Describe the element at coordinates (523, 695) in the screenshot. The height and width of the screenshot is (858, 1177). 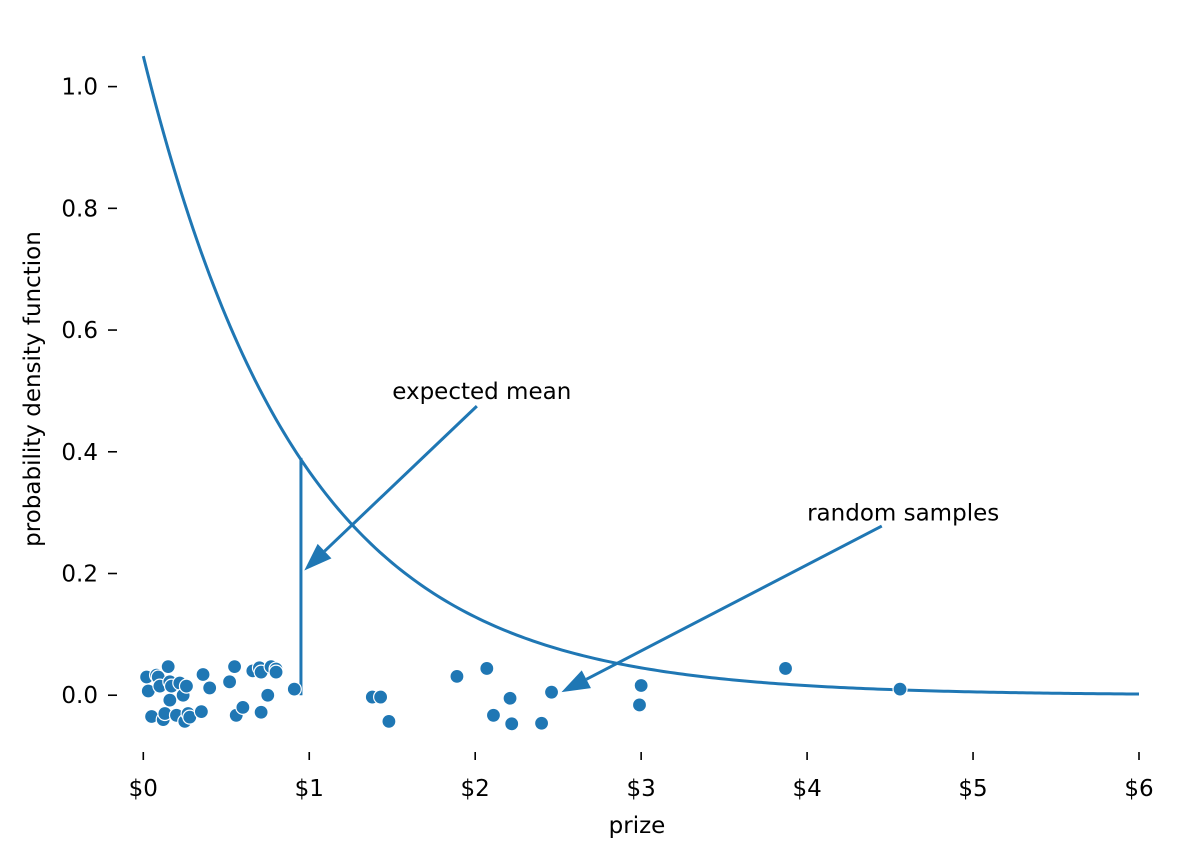
I see `random-samples` at that location.